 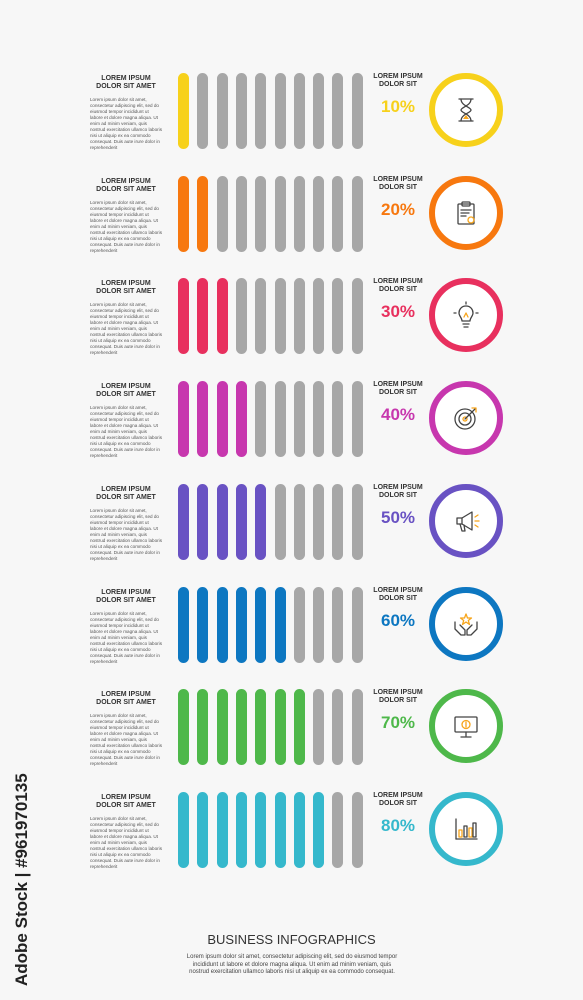 I want to click on monitor-dollar-icon, so click(x=466, y=727).